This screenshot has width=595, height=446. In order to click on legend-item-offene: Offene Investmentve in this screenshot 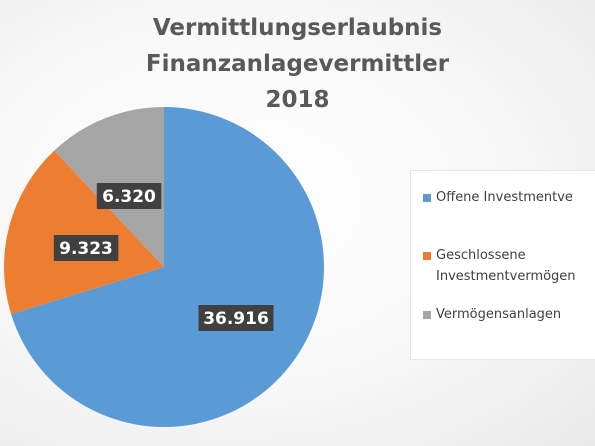, I will do `click(498, 197)`.